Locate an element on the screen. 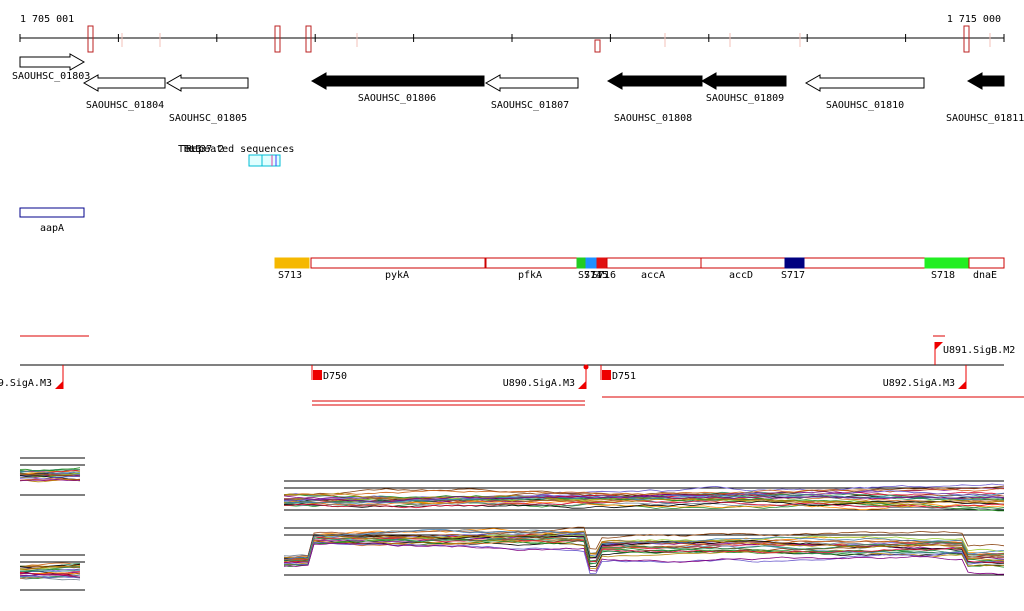  segment-label: S716 is located at coordinates (604, 275).